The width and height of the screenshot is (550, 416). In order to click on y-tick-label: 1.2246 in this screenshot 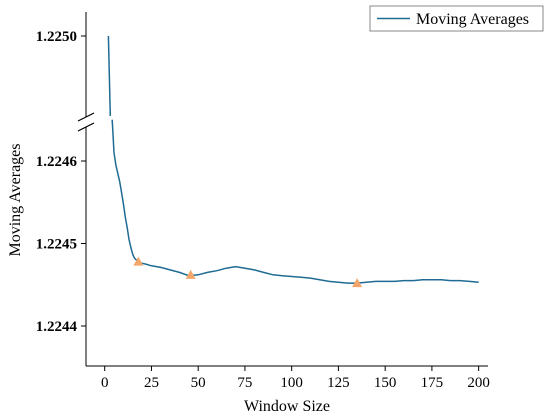, I will do `click(57, 162)`.